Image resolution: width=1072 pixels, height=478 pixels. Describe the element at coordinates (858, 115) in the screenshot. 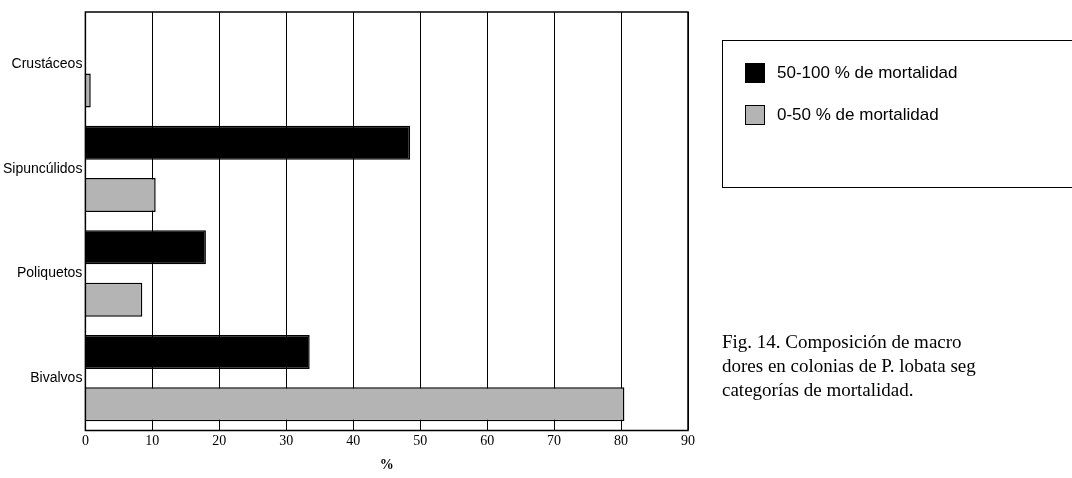

I see `legend-label: 0-50 % de mortalidad` at that location.